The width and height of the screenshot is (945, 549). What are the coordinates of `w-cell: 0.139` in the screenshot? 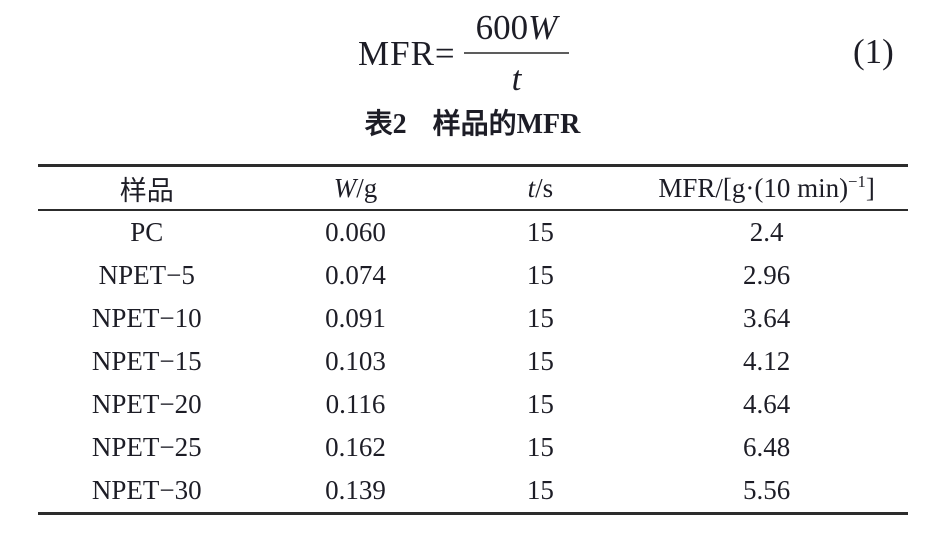 It's located at (355, 490).